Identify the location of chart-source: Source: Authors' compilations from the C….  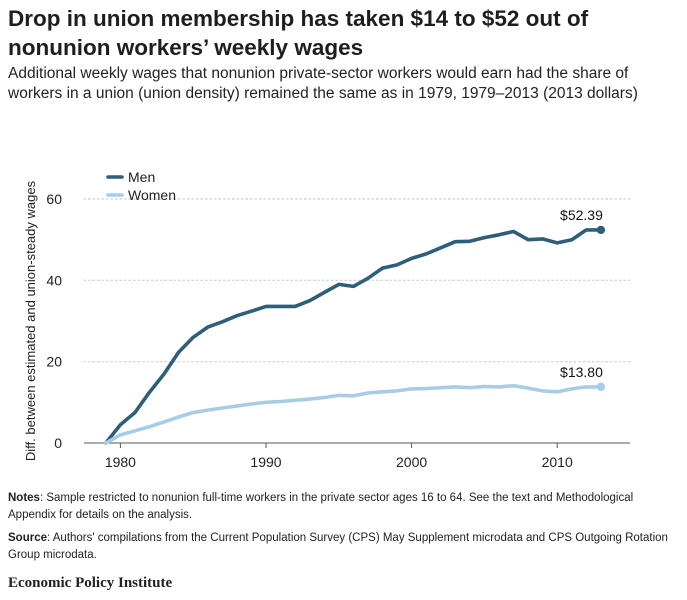
(340, 547).